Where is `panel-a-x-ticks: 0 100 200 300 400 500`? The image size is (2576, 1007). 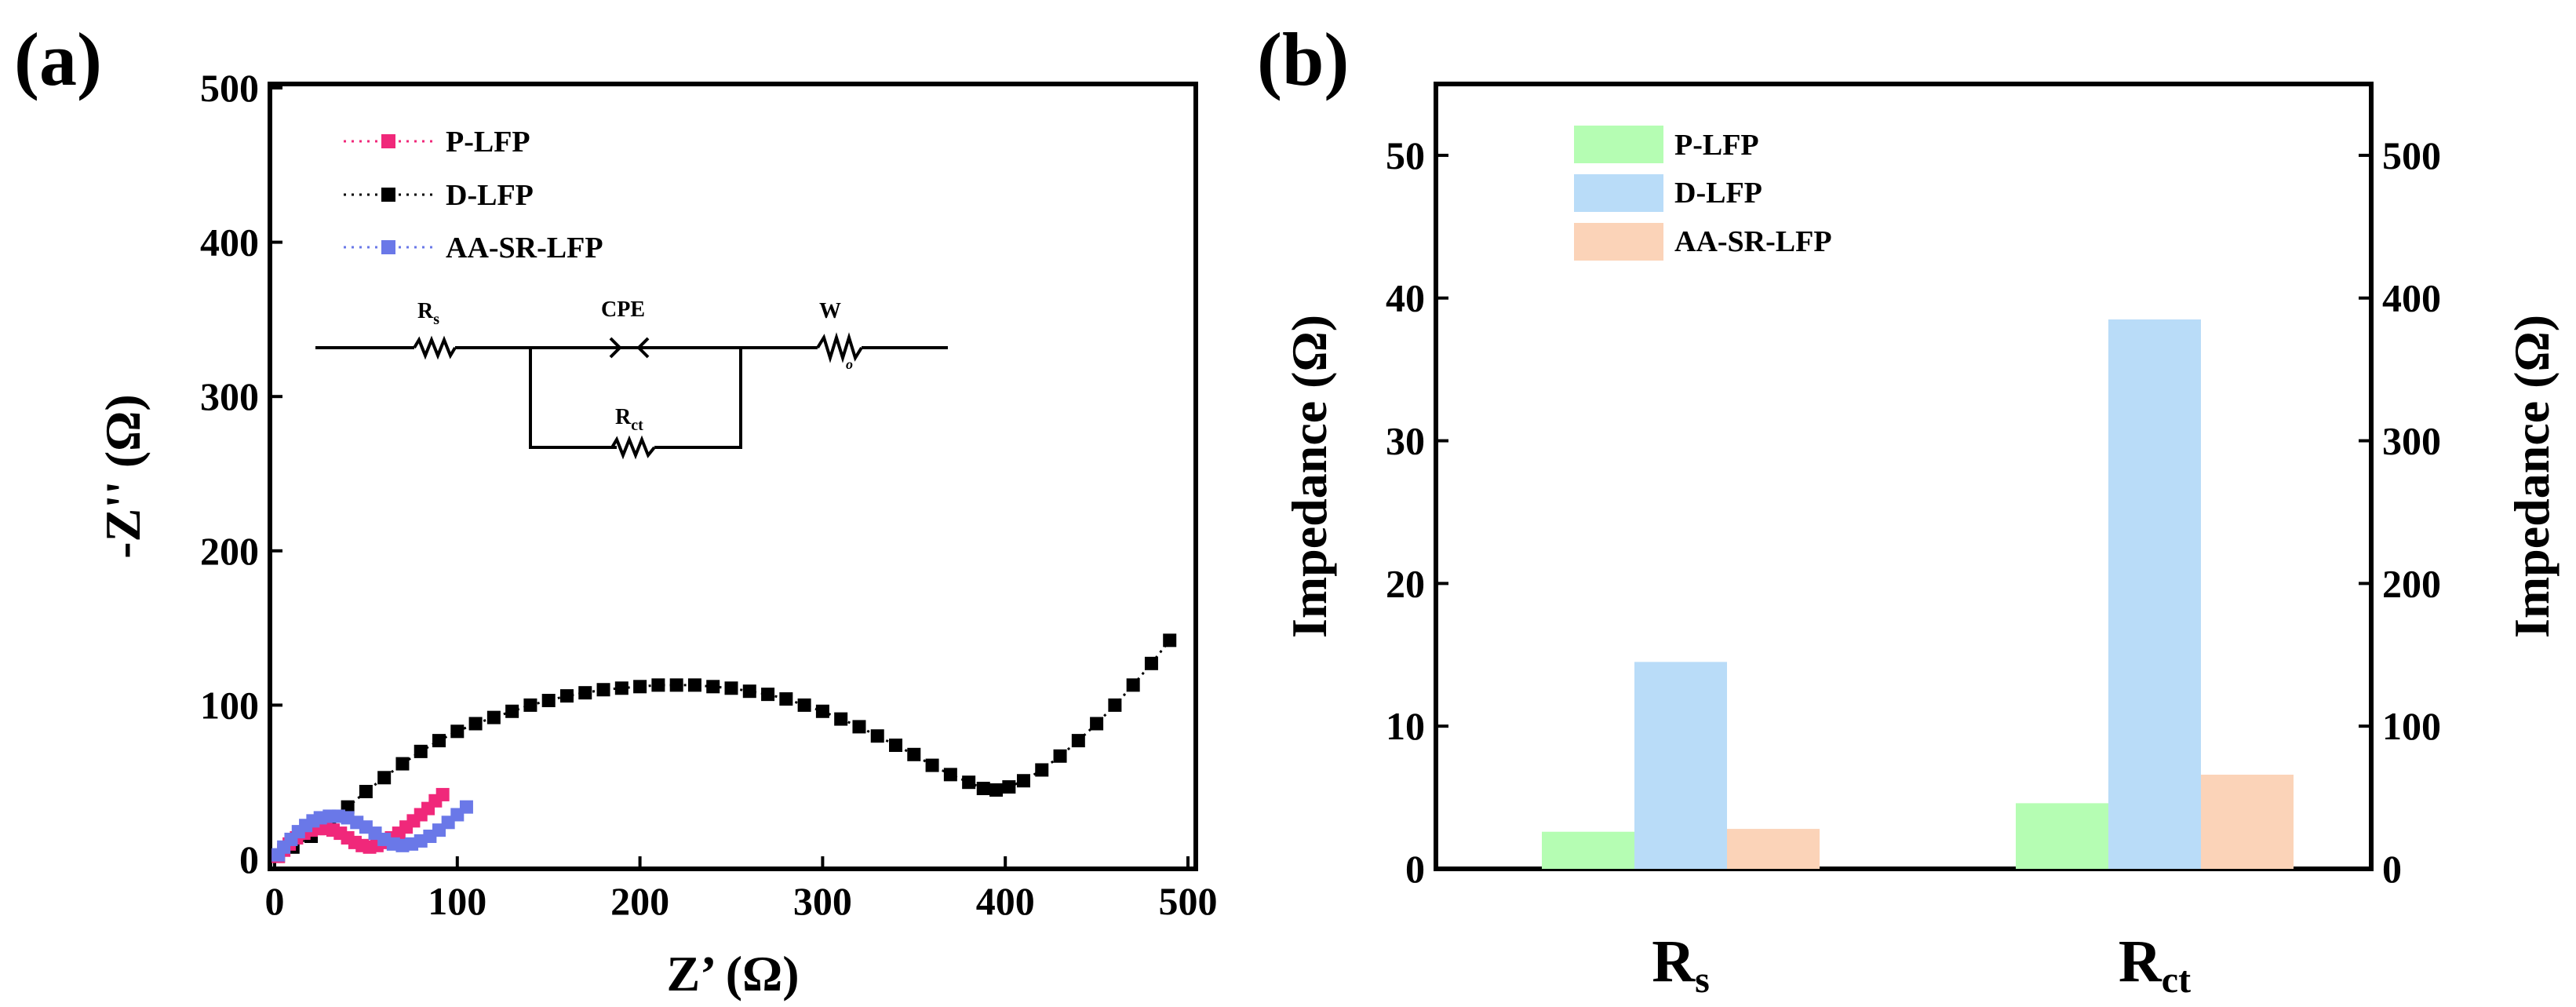 panel-a-x-ticks: 0 100 200 300 400 500 is located at coordinates (741, 889).